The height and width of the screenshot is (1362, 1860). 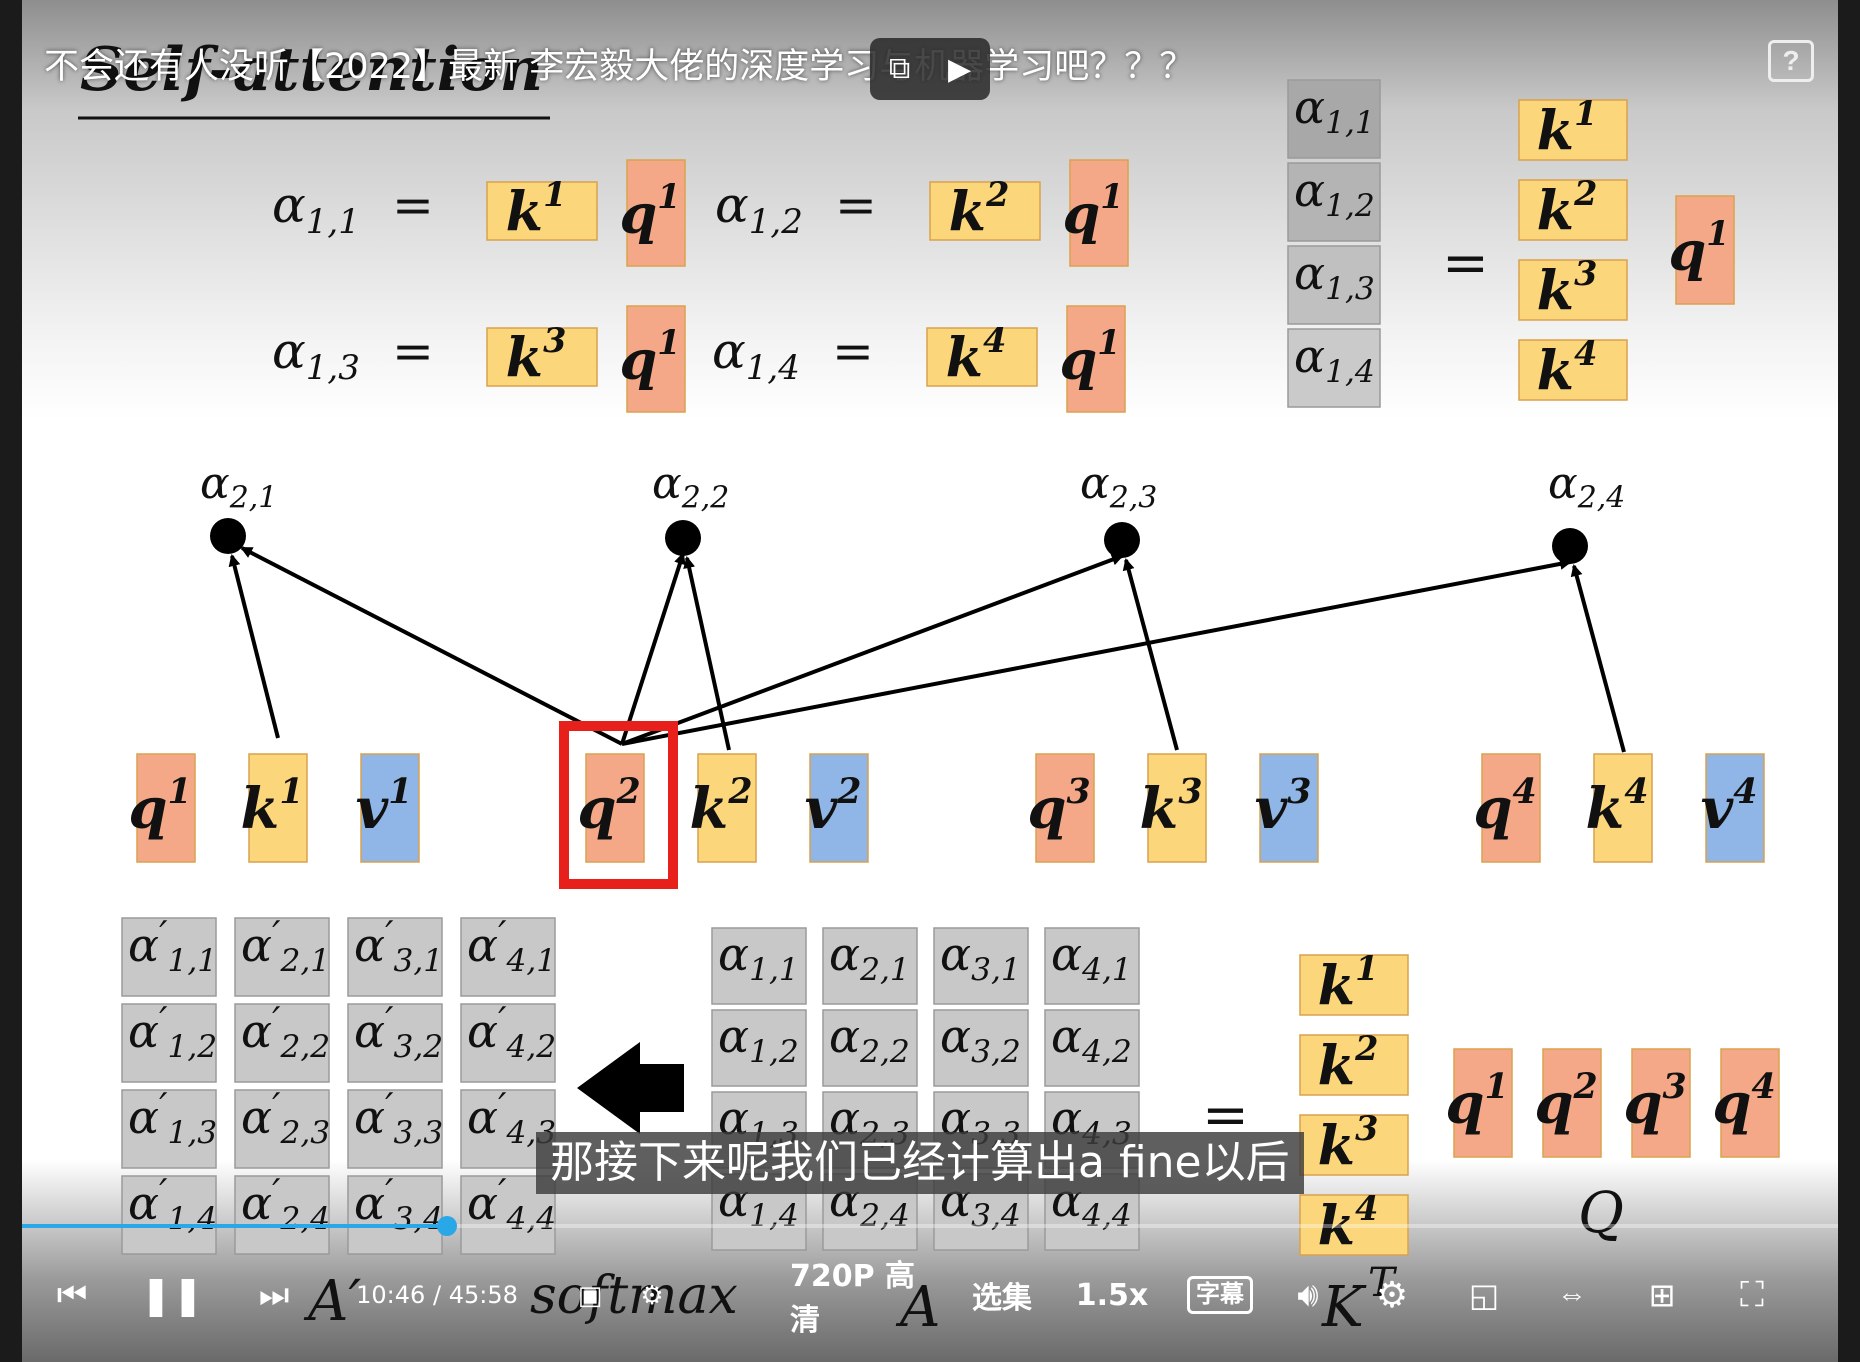 I want to click on query-vector-4-label: q4, so click(x=1504, y=806).